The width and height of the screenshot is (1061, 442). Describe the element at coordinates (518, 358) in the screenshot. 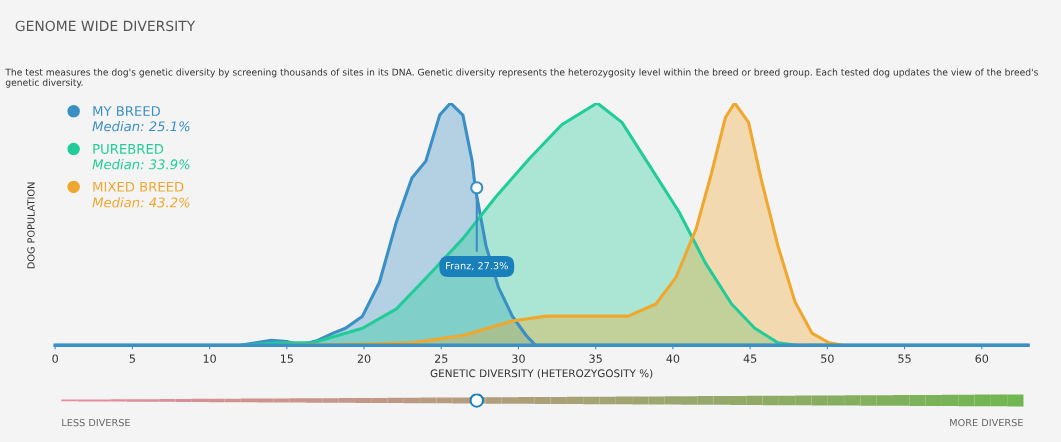

I see `x-tick-label: 30` at that location.